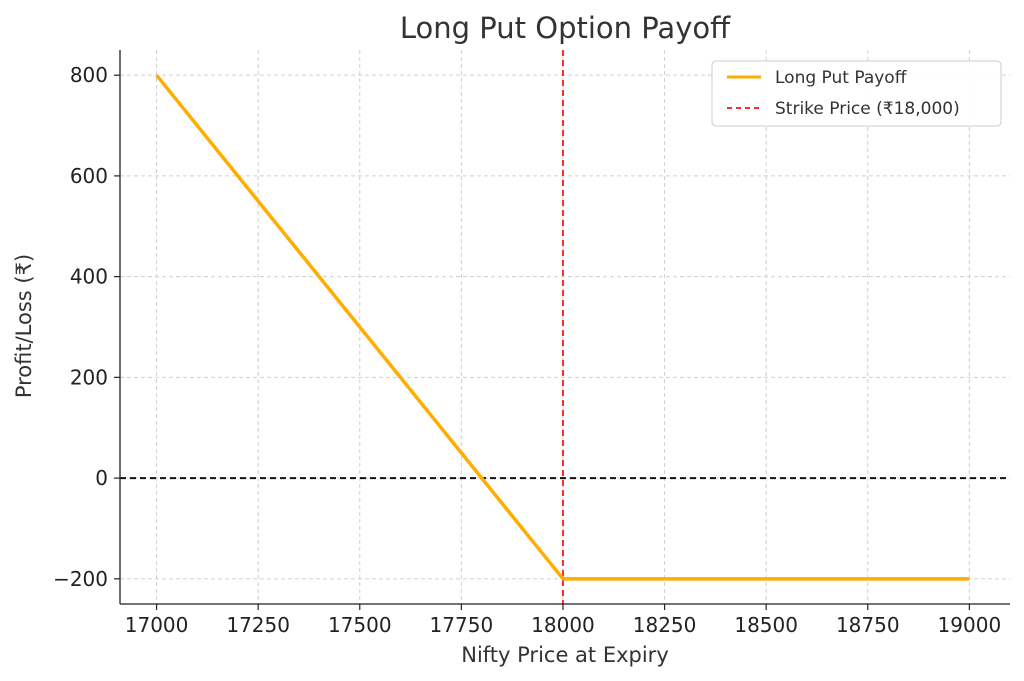 Image resolution: width=1024 pixels, height=681 pixels. I want to click on x-tick-label: 17500, so click(360, 625).